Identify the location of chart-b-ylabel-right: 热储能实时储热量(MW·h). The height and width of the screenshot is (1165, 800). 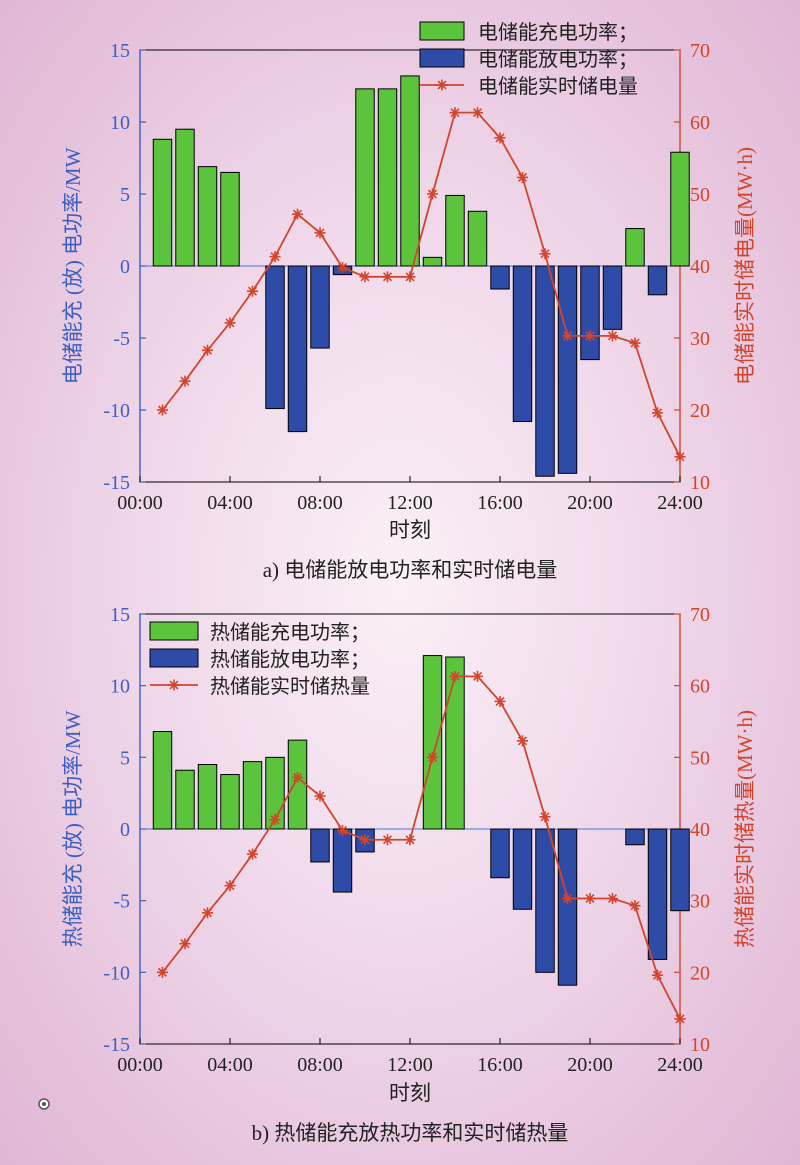
(745, 829).